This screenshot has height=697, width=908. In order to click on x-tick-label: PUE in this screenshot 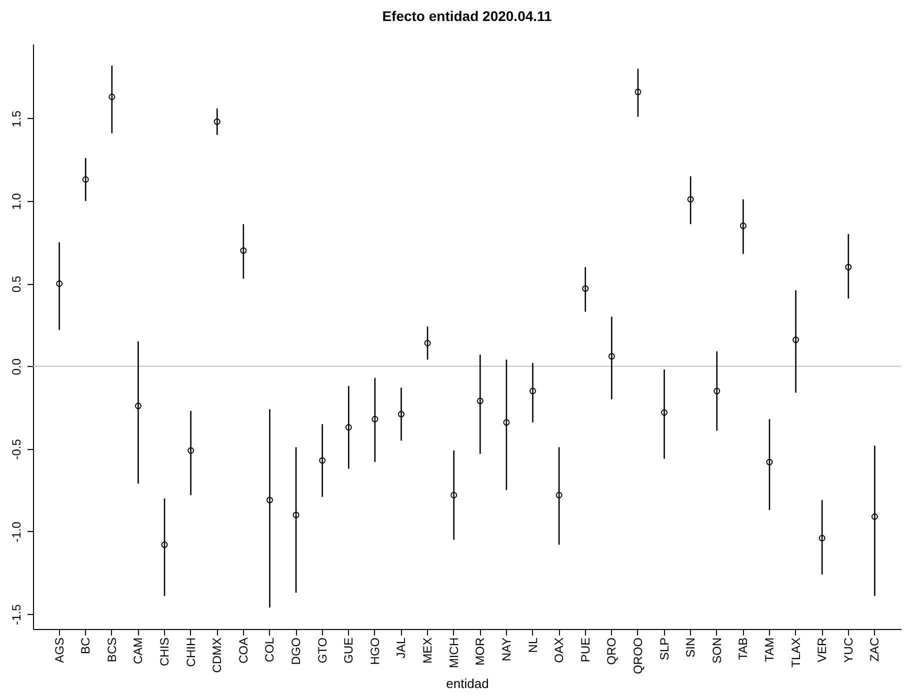, I will do `click(585, 650)`.